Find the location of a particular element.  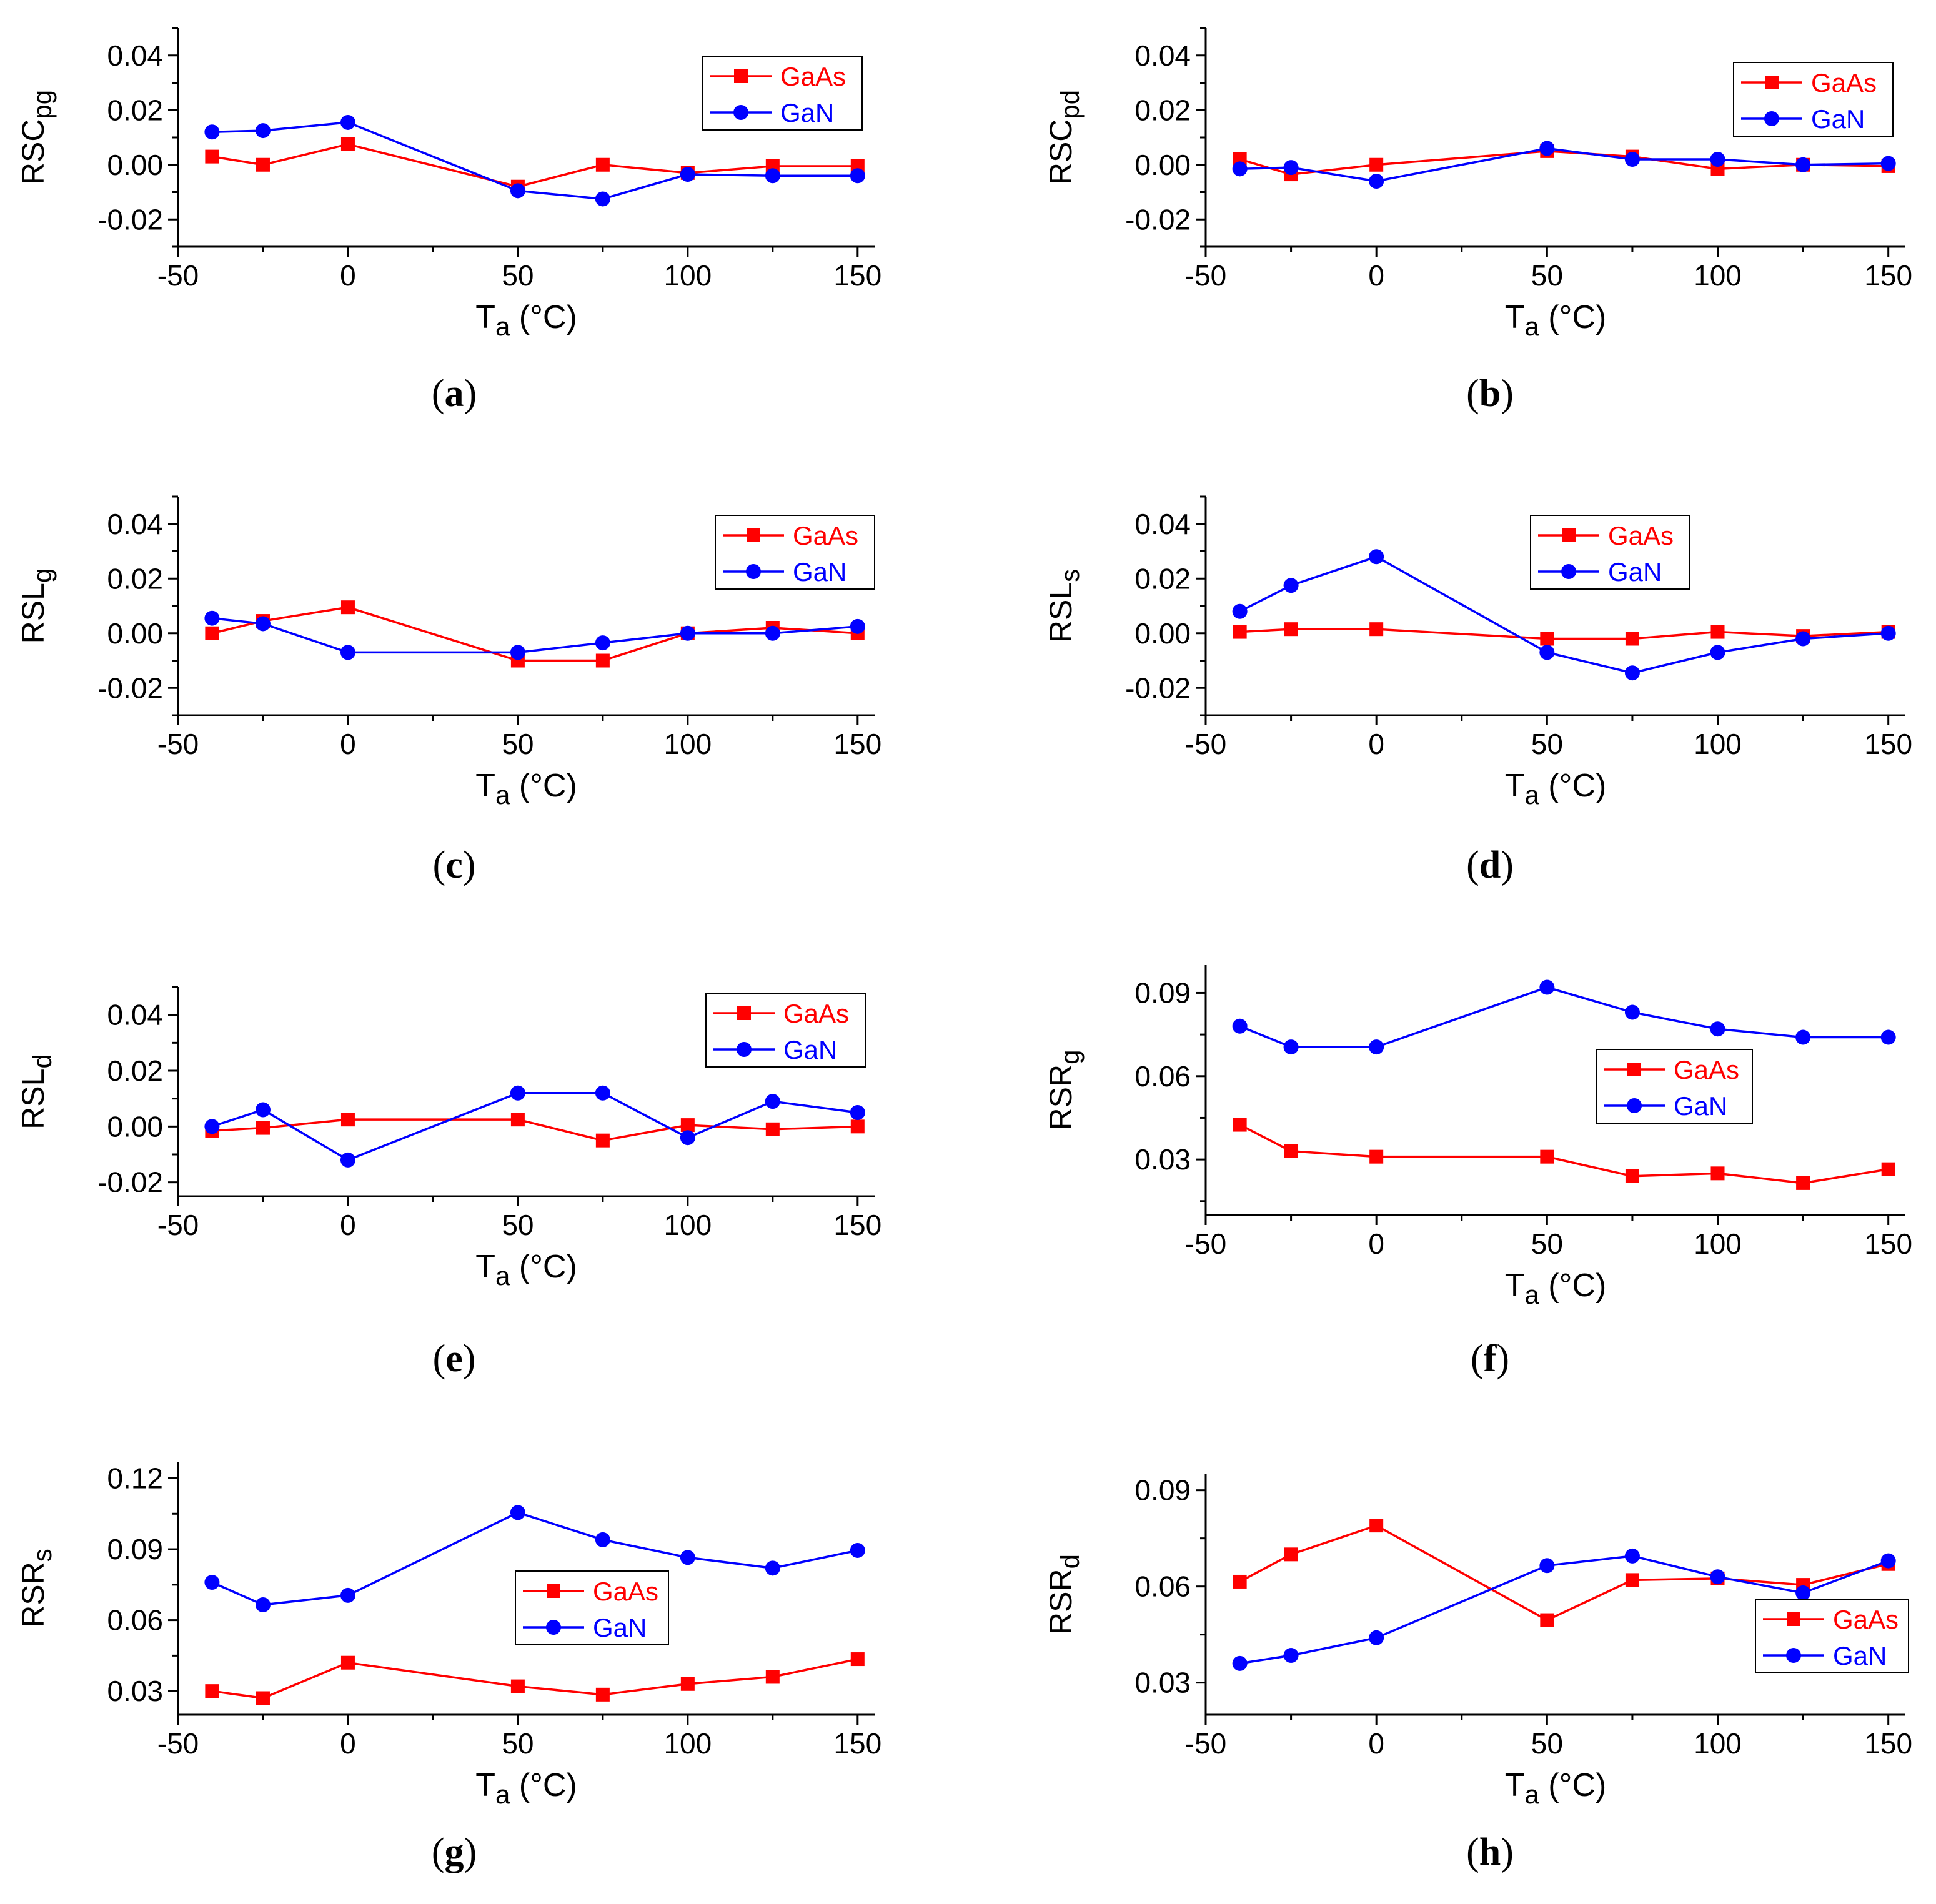

y-axis-label-subscript: g is located at coordinates (1070, 1057).